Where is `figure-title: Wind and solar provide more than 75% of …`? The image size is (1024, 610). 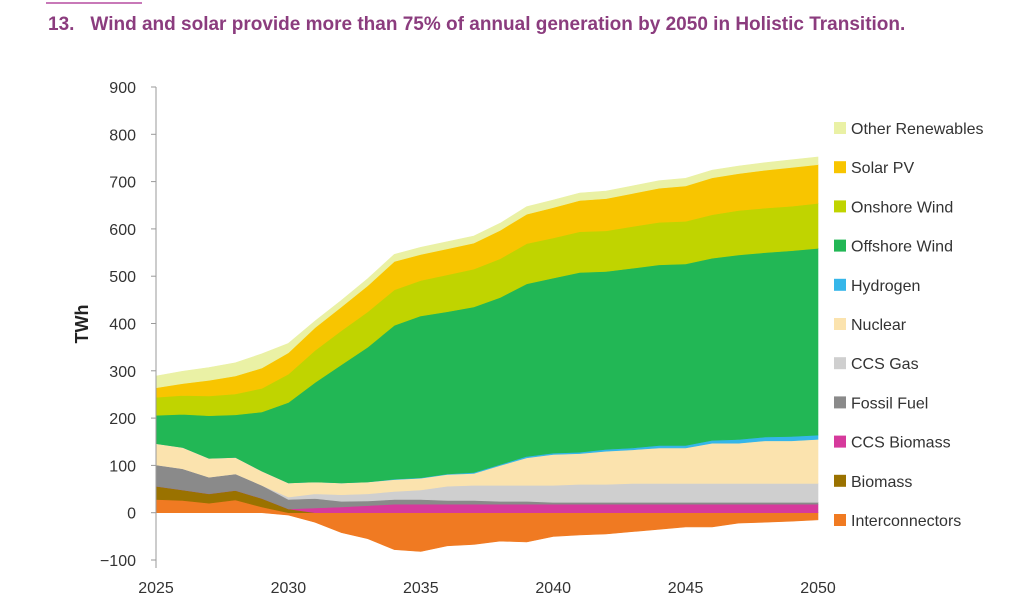 figure-title: Wind and solar provide more than 75% of … is located at coordinates (498, 24).